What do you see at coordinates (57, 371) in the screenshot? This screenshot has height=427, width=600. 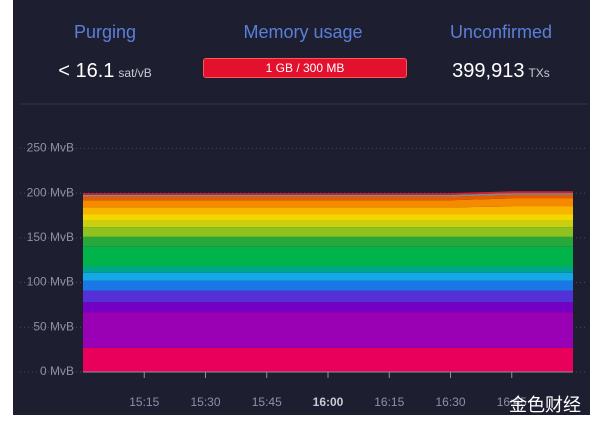 I see `y-tick-label: 0 MvB` at bounding box center [57, 371].